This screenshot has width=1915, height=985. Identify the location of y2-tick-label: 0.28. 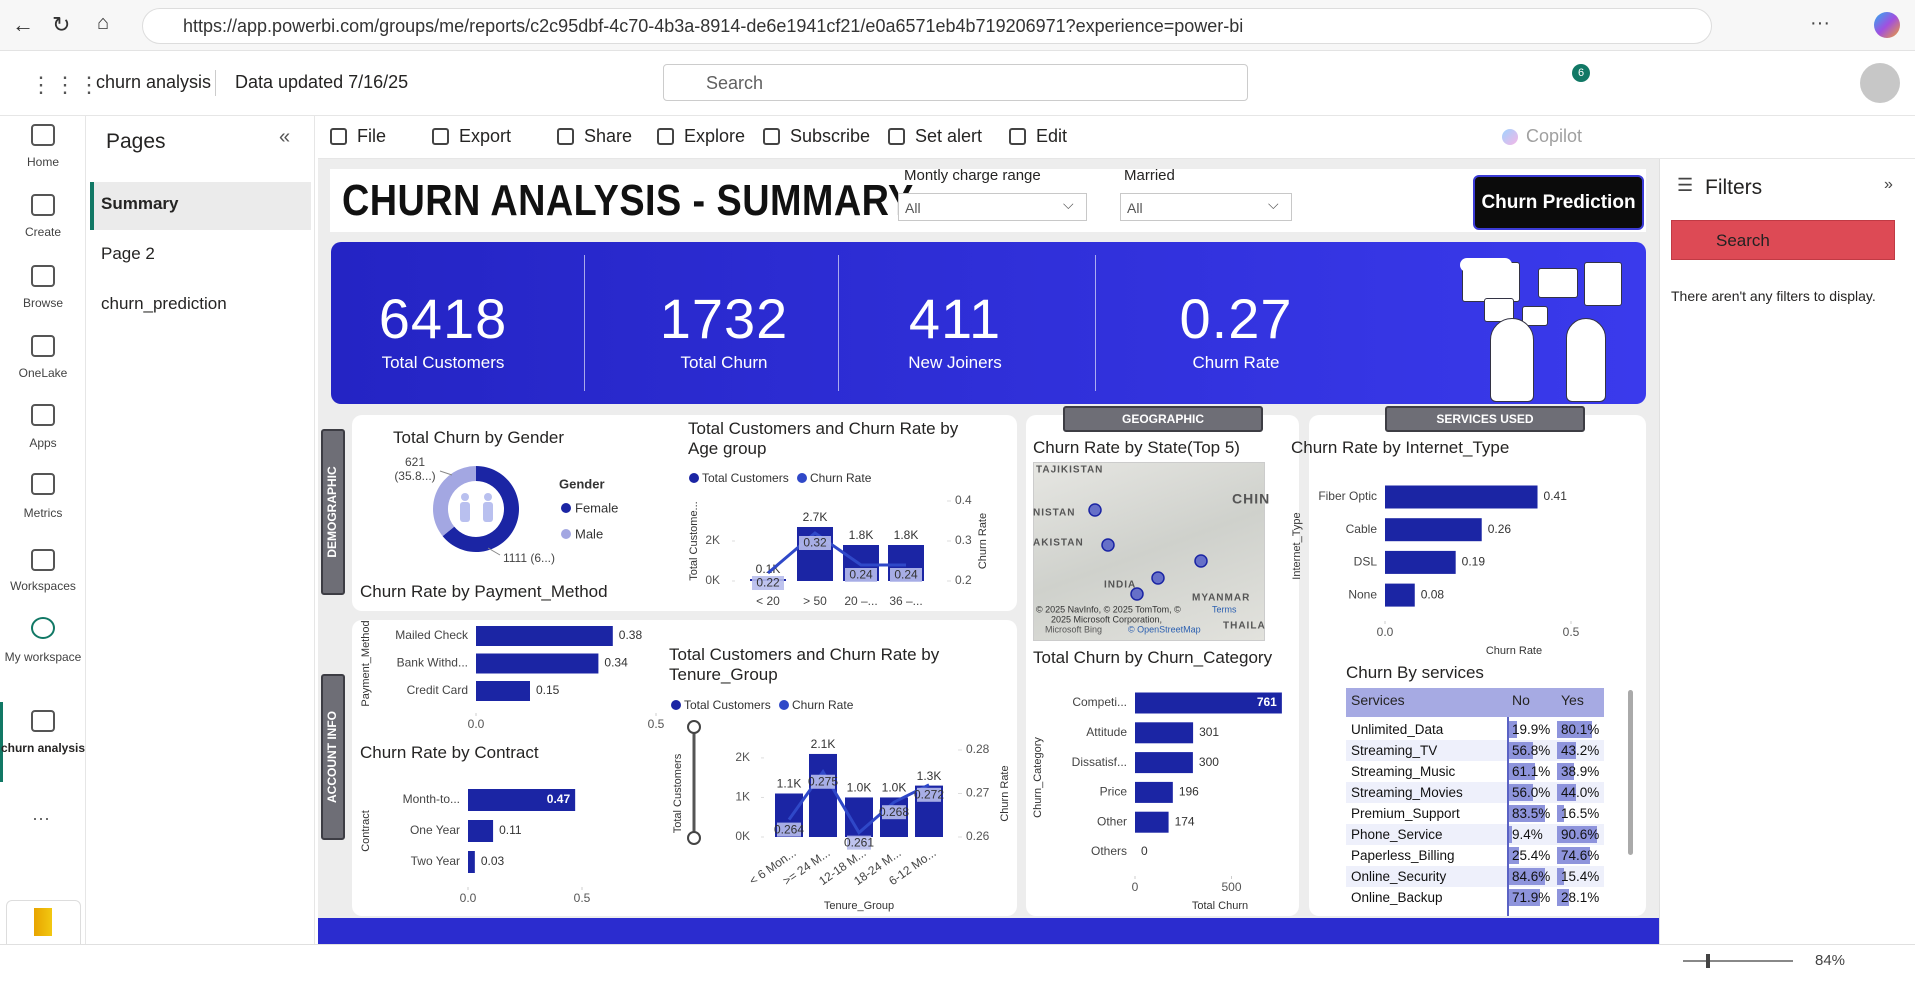
(978, 749).